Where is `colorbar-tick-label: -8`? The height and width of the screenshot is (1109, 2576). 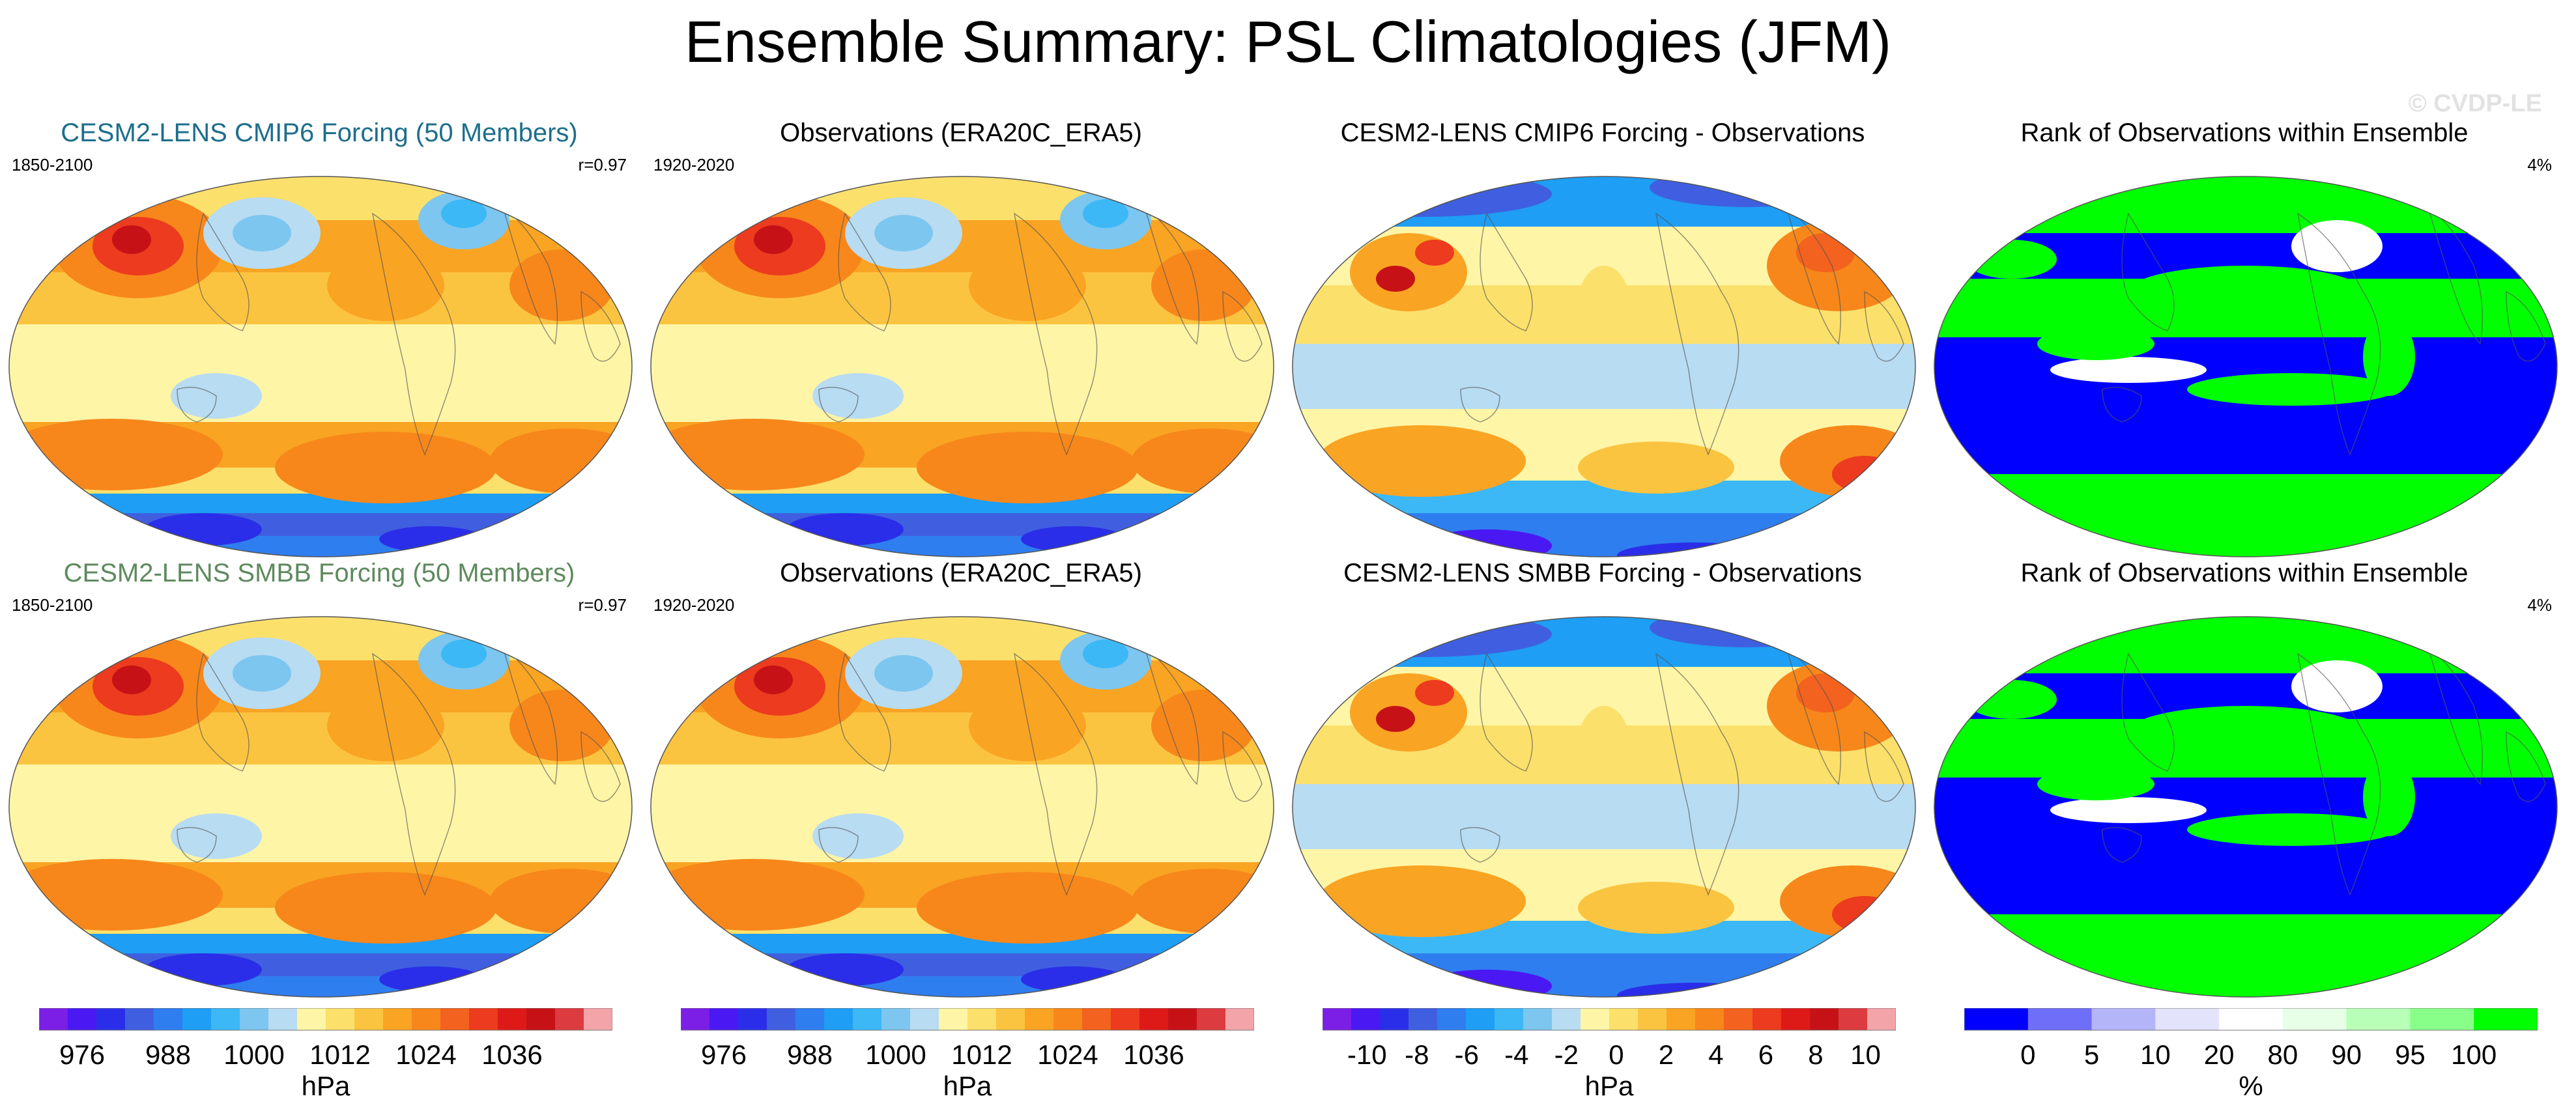
colorbar-tick-label: -8 is located at coordinates (1417, 1054).